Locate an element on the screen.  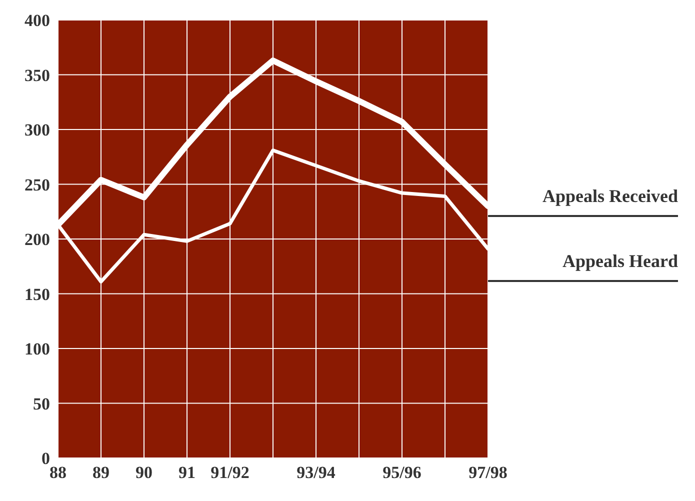
x-tick-label: 89 is located at coordinates (101, 472).